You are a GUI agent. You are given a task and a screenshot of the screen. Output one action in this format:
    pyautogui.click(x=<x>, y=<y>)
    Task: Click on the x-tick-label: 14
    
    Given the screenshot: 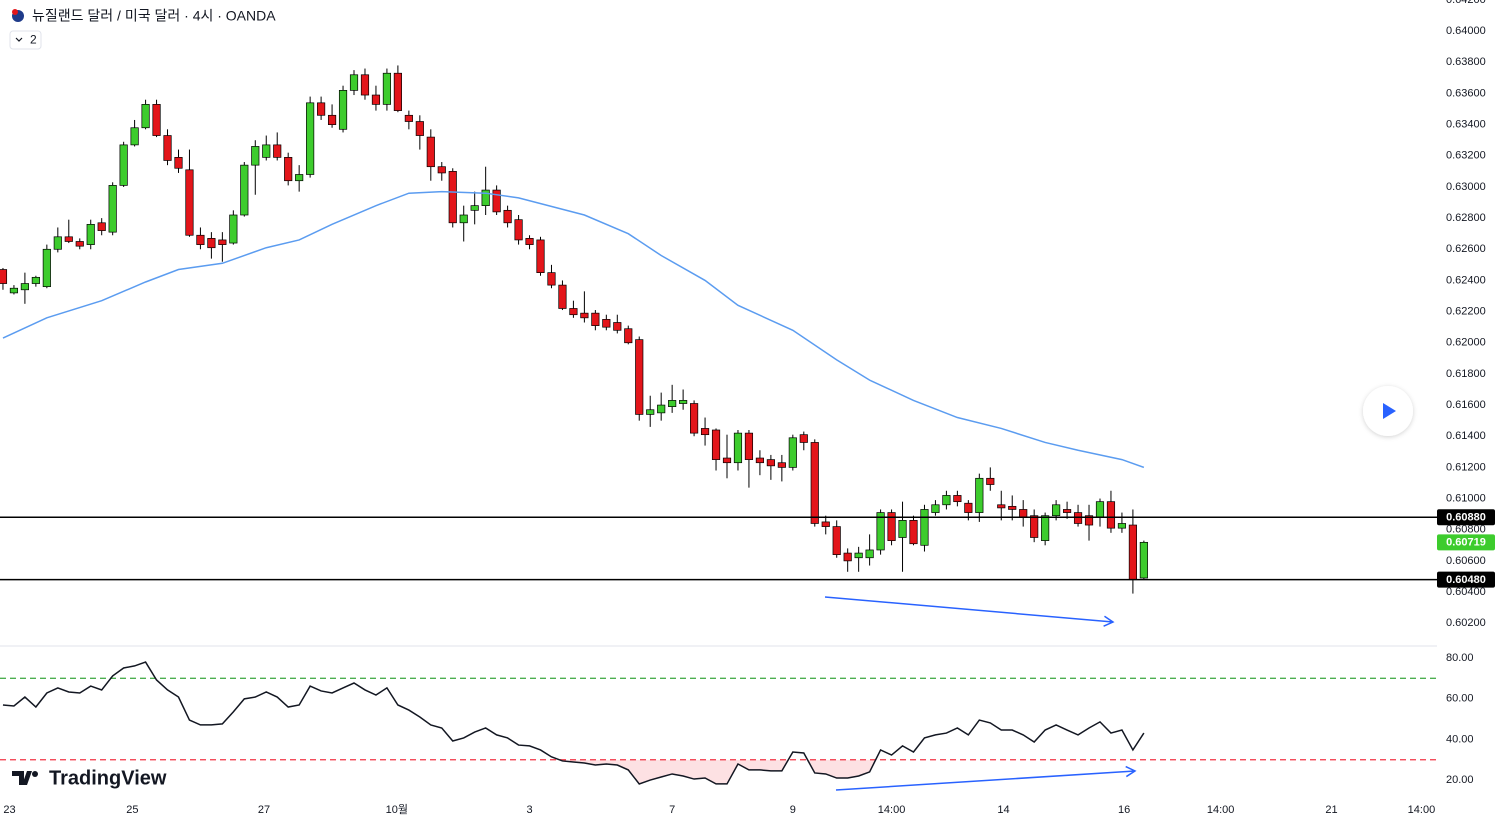 What is the action you would take?
    pyautogui.click(x=1003, y=810)
    